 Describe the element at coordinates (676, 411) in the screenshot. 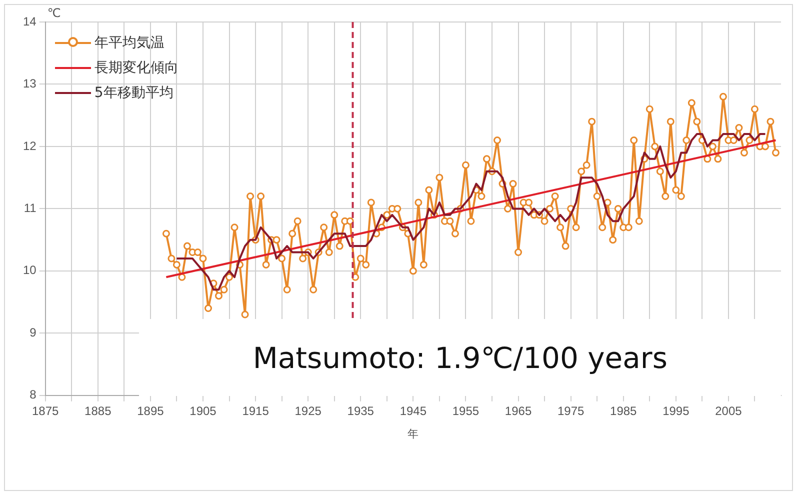

I see `x-tick-label: 1995` at that location.